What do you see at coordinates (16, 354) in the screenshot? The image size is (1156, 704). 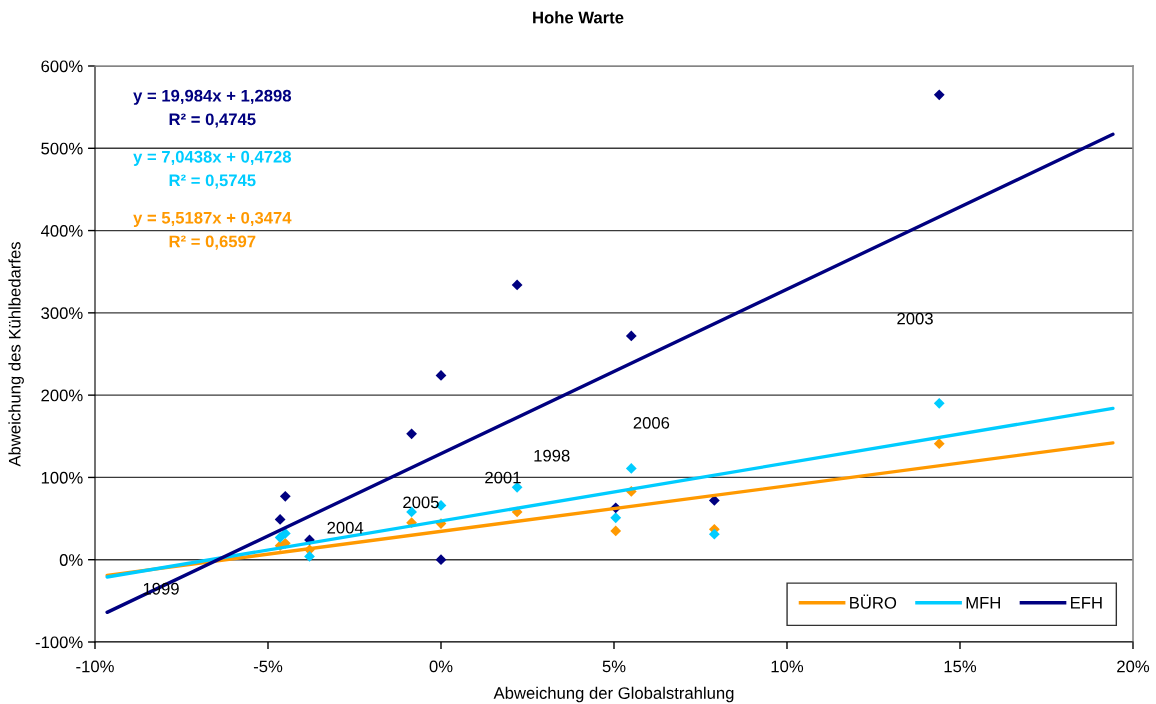 I see `y-axis-title: Abweichung des Kühlbedarfes` at bounding box center [16, 354].